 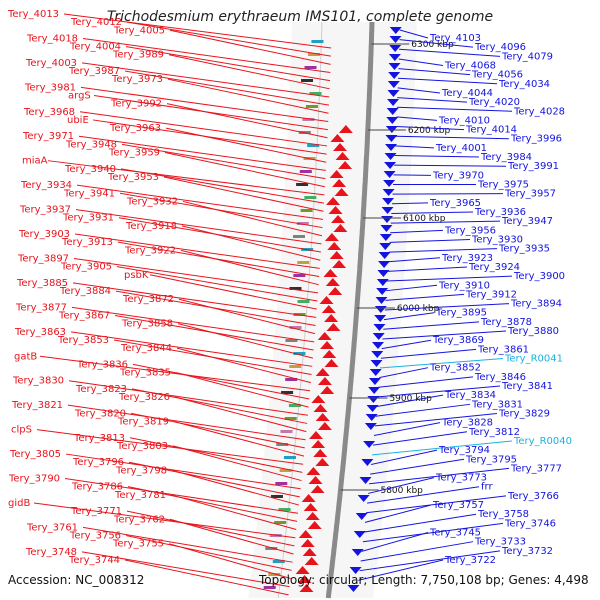 What do you see at coordinates (100, 413) in the screenshot?
I see `left-gene-label: Tery_3820` at bounding box center [100, 413].